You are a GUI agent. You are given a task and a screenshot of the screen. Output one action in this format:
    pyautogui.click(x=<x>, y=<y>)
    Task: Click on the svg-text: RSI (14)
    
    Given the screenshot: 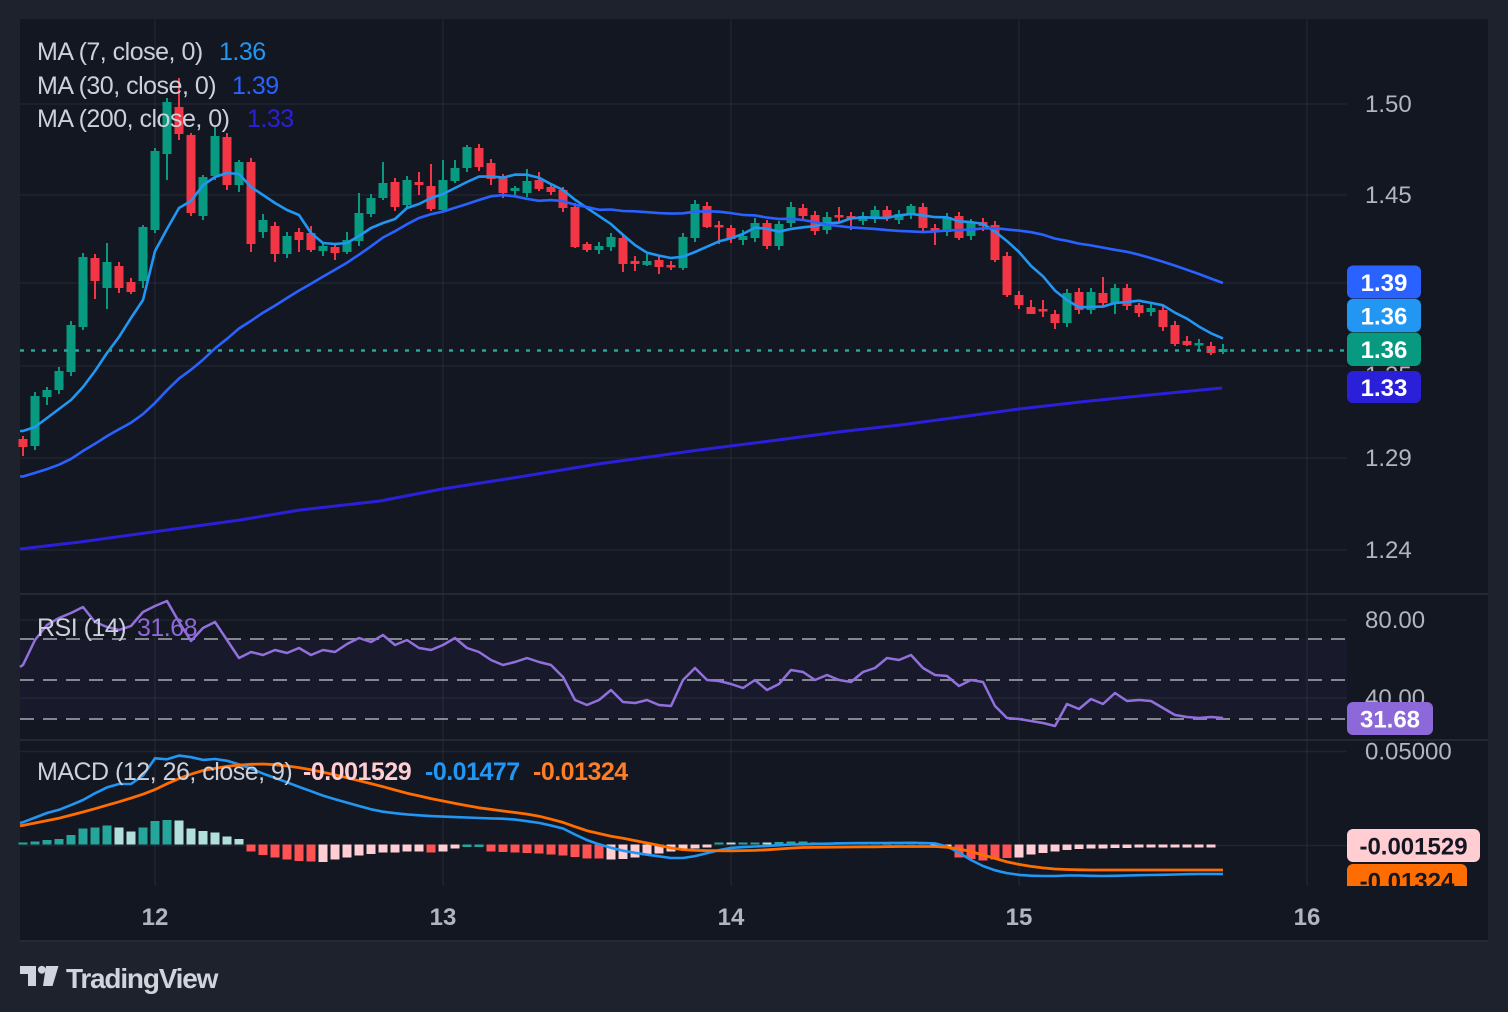 What is the action you would take?
    pyautogui.click(x=81, y=628)
    